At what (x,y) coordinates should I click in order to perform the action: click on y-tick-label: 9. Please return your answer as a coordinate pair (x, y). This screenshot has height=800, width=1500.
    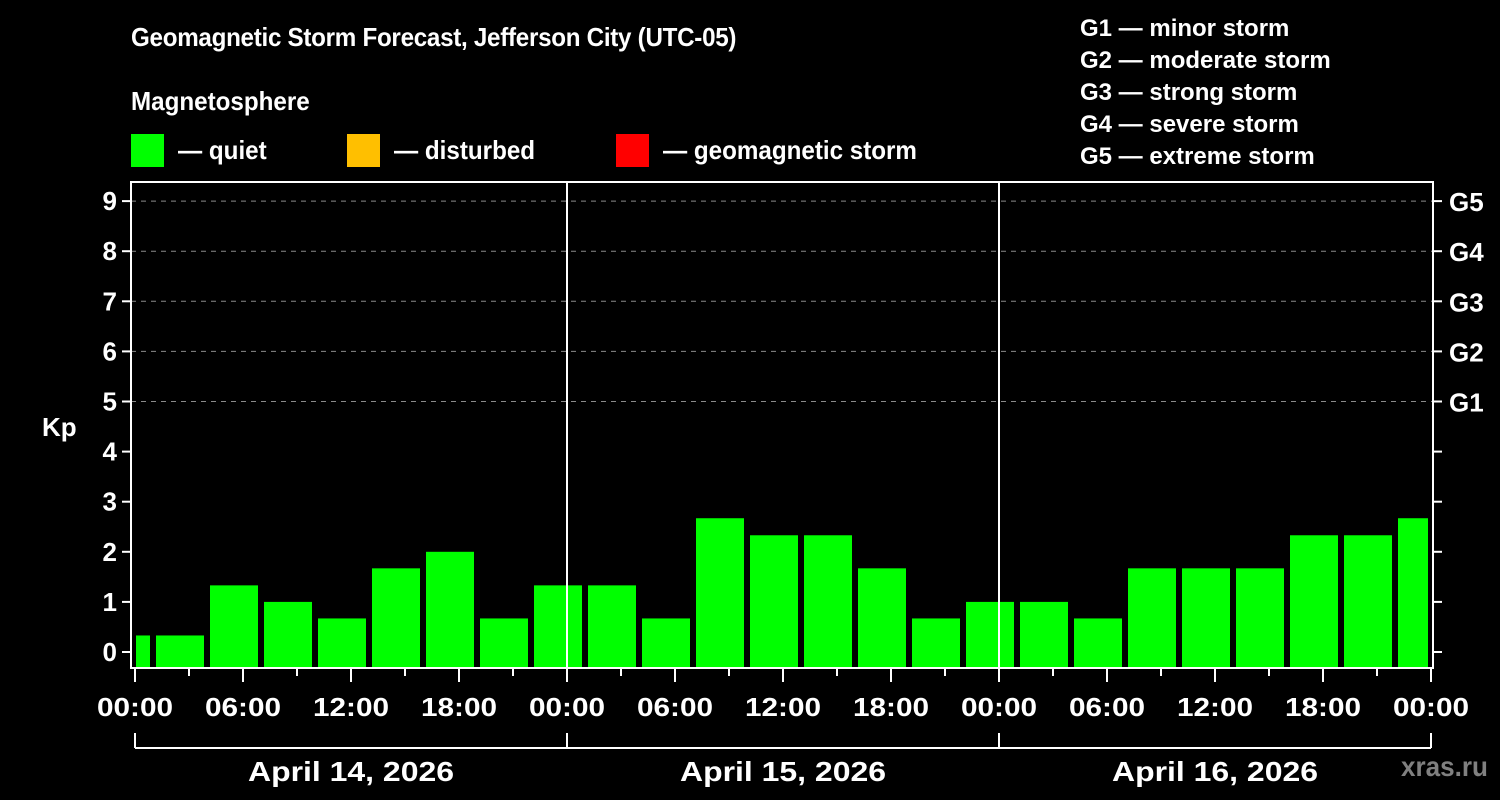
    Looking at the image, I should click on (110, 201).